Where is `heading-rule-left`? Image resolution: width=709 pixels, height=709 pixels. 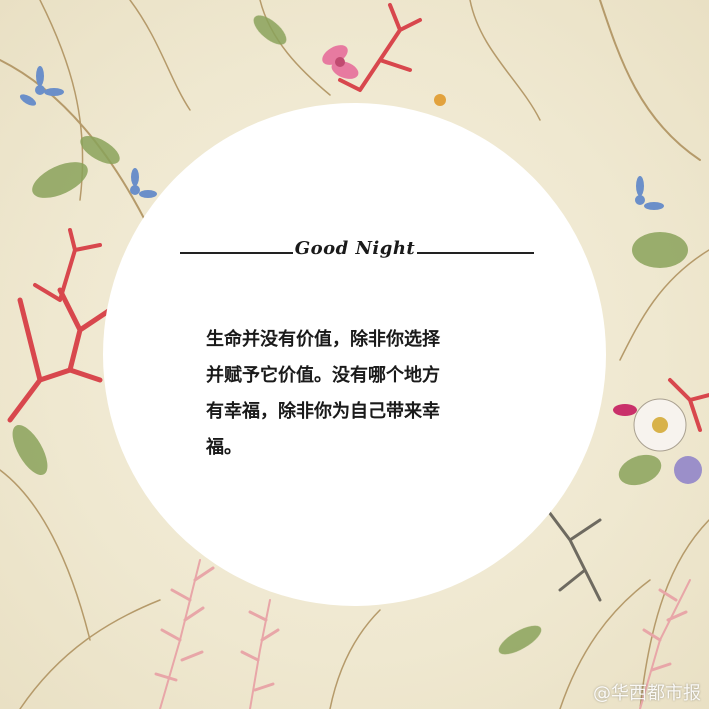
heading-rule-left is located at coordinates (236, 253).